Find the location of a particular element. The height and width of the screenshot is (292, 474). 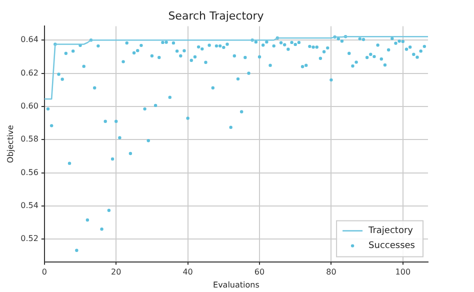

x-tick-label: 100 is located at coordinates (403, 272).